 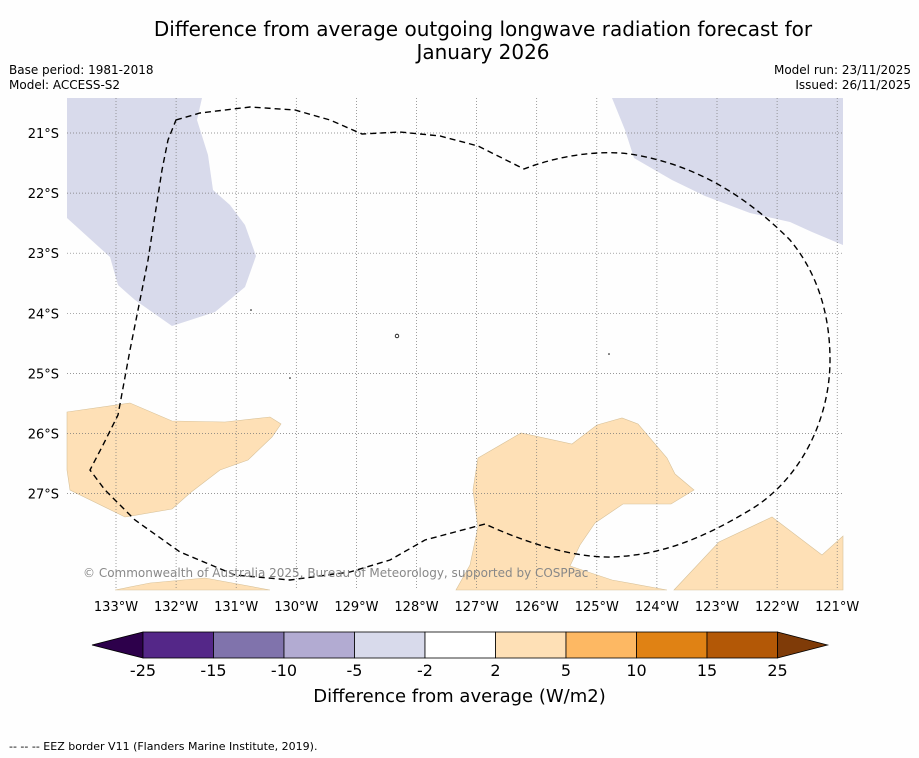 I want to click on model-run: Model run: 23/11/2025, so click(x=842, y=70).